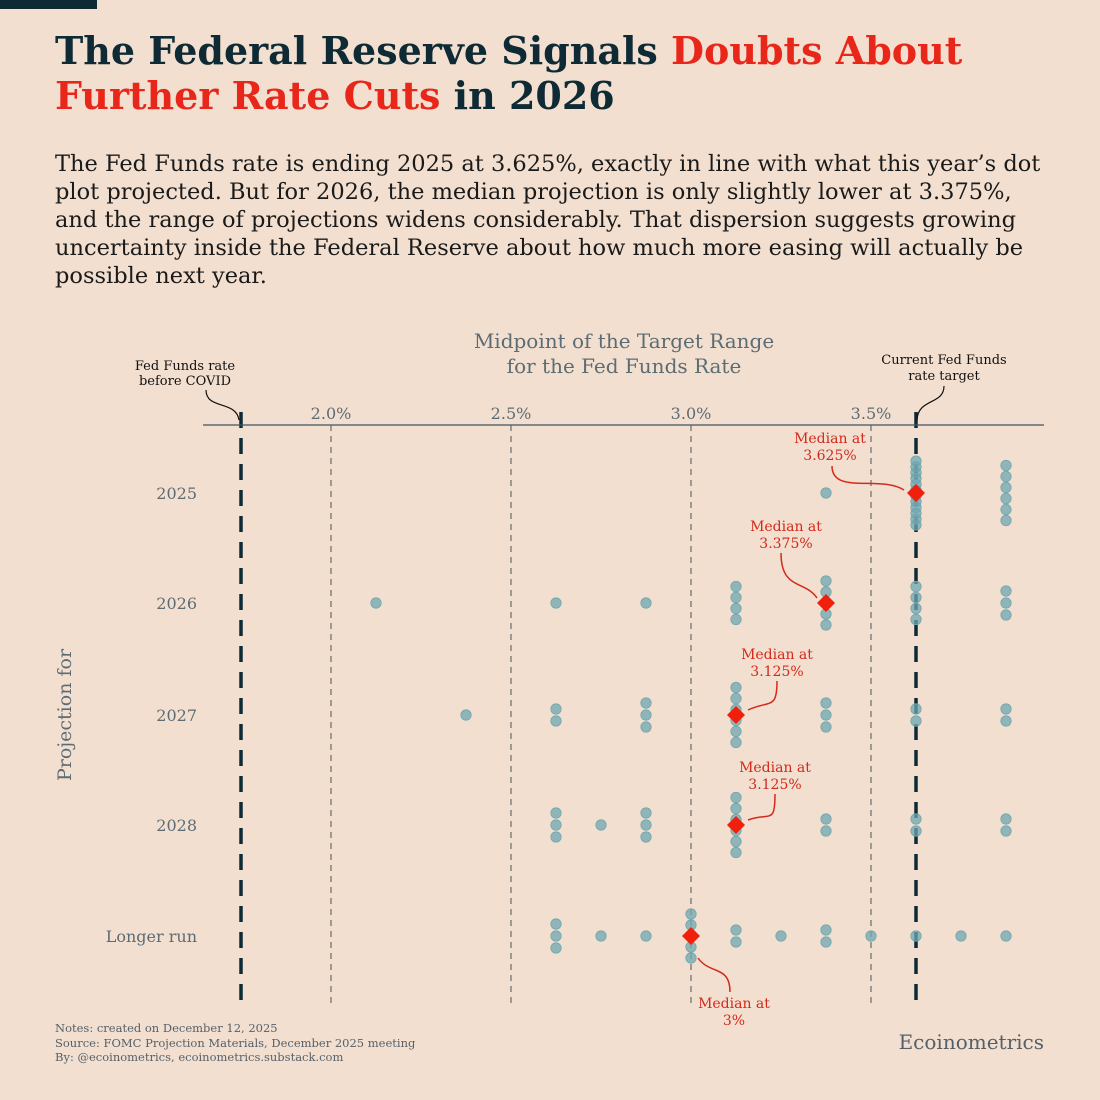 This screenshot has height=1100, width=1100. What do you see at coordinates (511, 413) in the screenshot?
I see `x-tick-label: 2.5%` at bounding box center [511, 413].